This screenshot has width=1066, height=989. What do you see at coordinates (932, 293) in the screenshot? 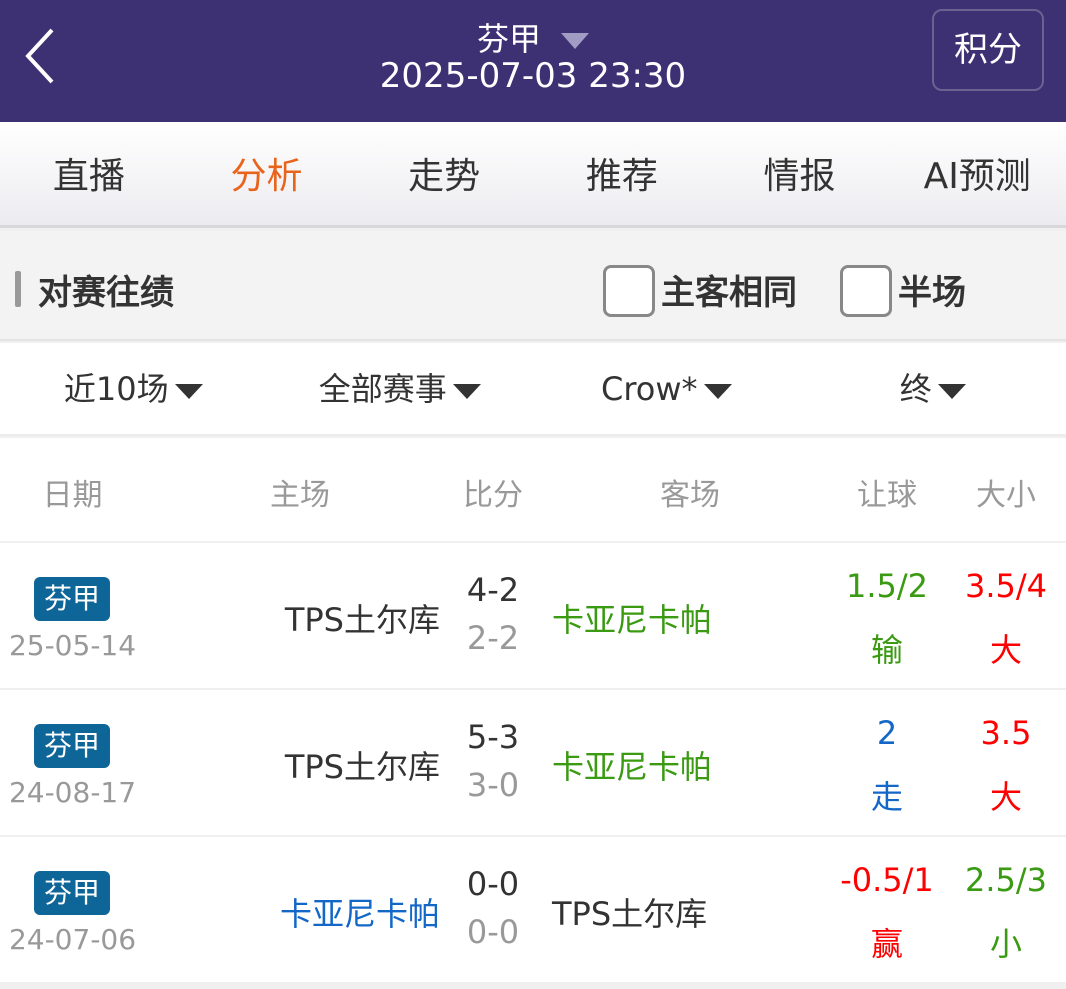
I see `half-time-label: 半场` at bounding box center [932, 293].